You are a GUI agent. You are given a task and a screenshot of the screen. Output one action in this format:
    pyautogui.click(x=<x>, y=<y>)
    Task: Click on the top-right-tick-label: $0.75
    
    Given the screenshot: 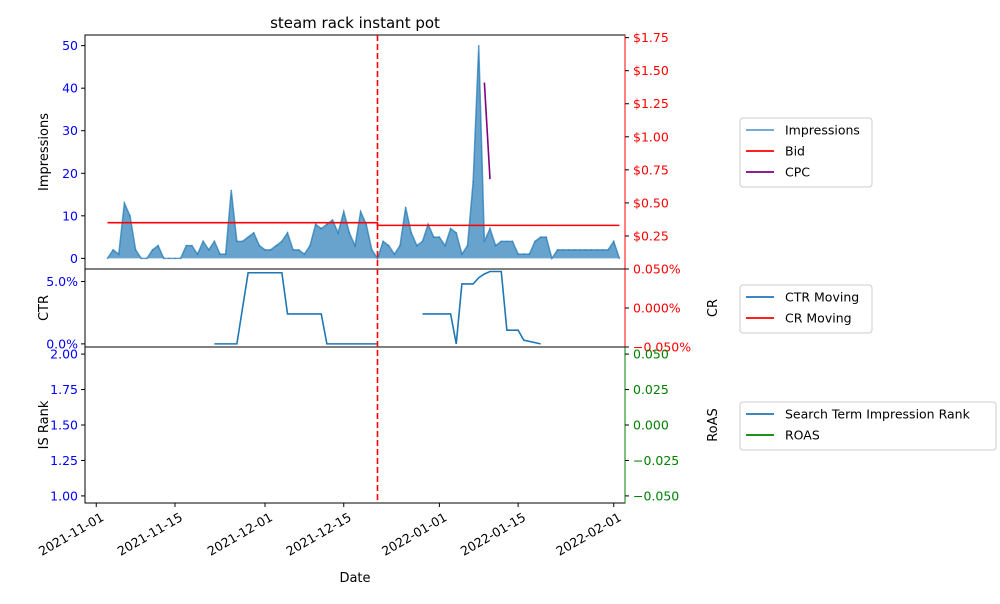 What is the action you would take?
    pyautogui.click(x=651, y=169)
    